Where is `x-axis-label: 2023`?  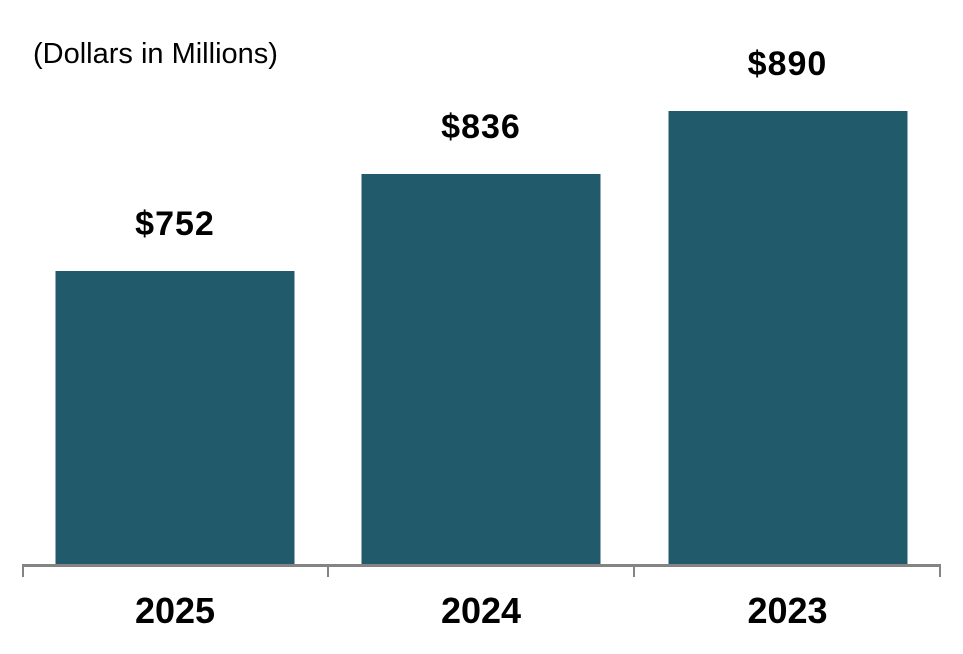 x-axis-label: 2023 is located at coordinates (787, 610).